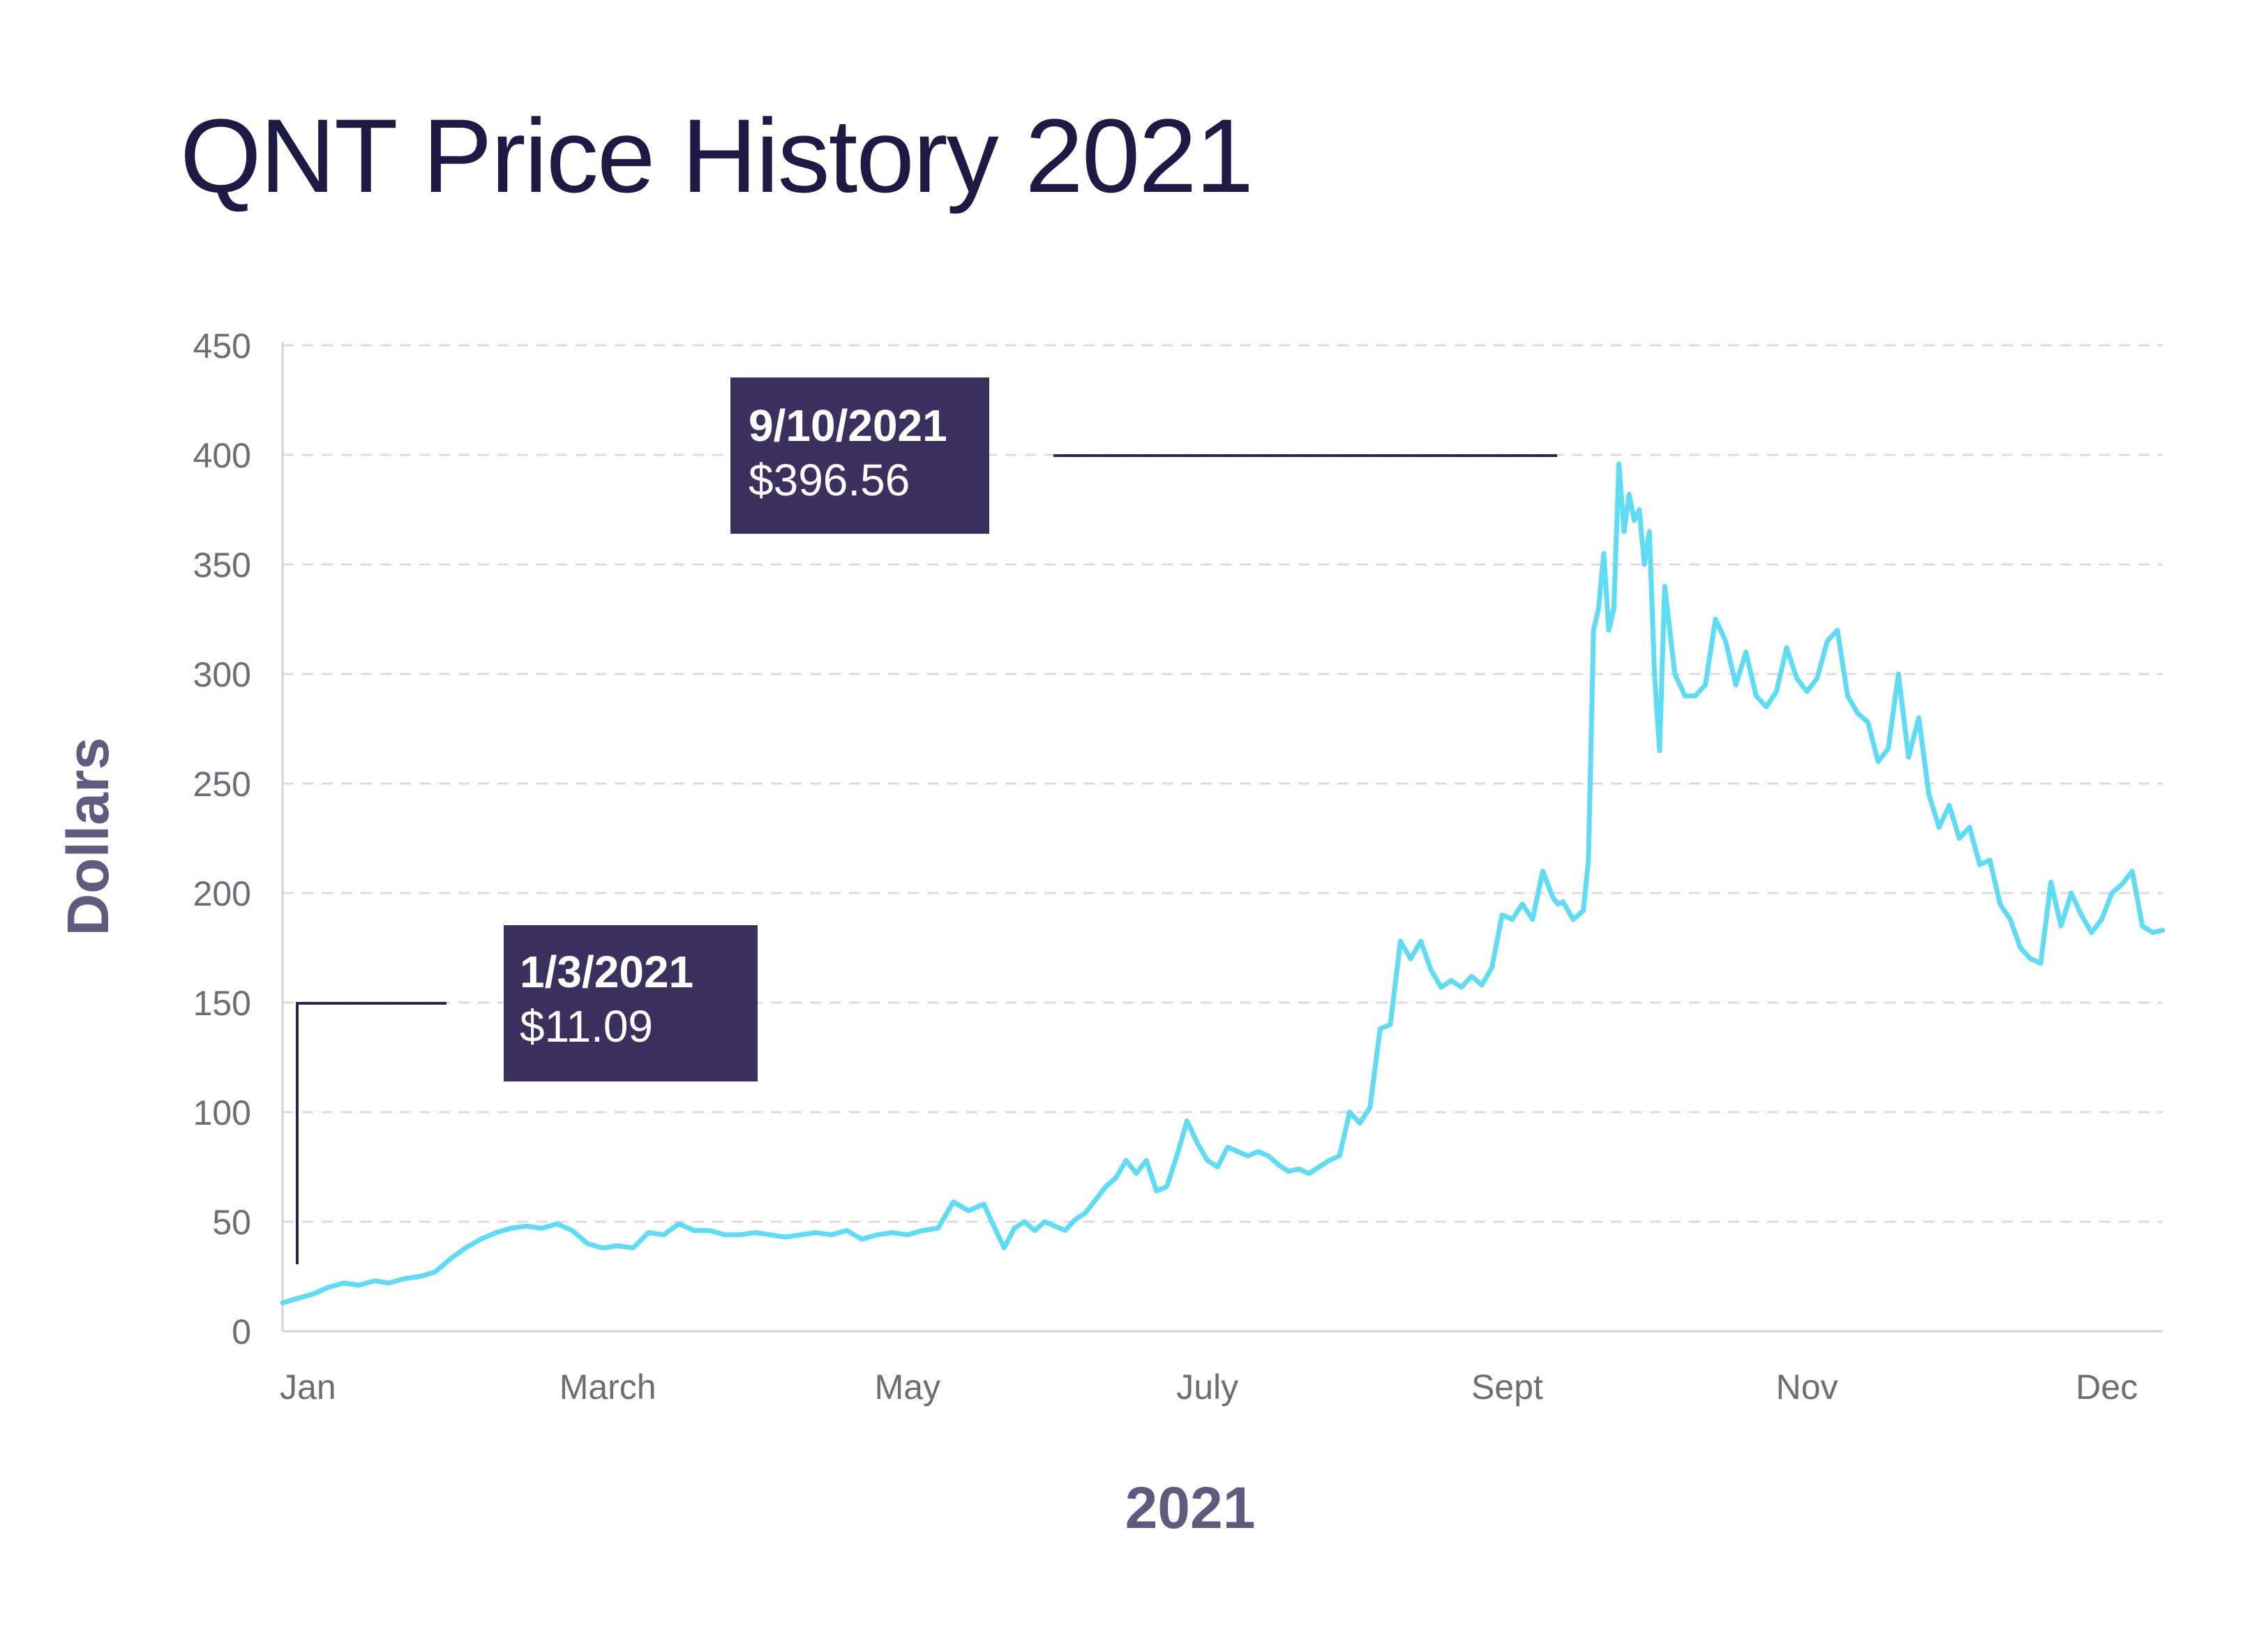 Image resolution: width=2268 pixels, height=1648 pixels. I want to click on x-tick-label: July, so click(1207, 1387).